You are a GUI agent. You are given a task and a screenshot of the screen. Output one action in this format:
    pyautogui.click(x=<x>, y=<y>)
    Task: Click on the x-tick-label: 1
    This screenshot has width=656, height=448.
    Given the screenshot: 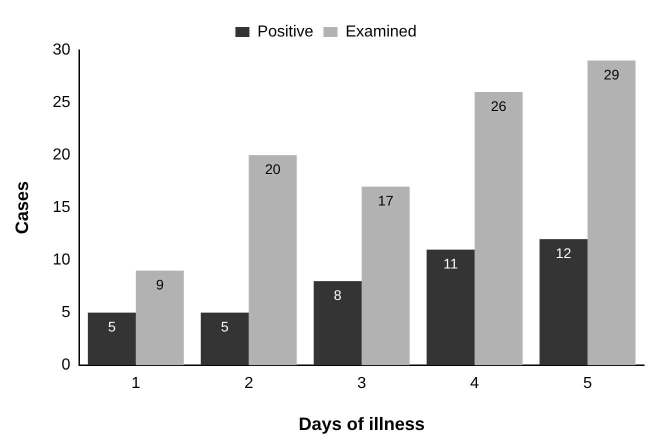 What is the action you would take?
    pyautogui.click(x=135, y=383)
    